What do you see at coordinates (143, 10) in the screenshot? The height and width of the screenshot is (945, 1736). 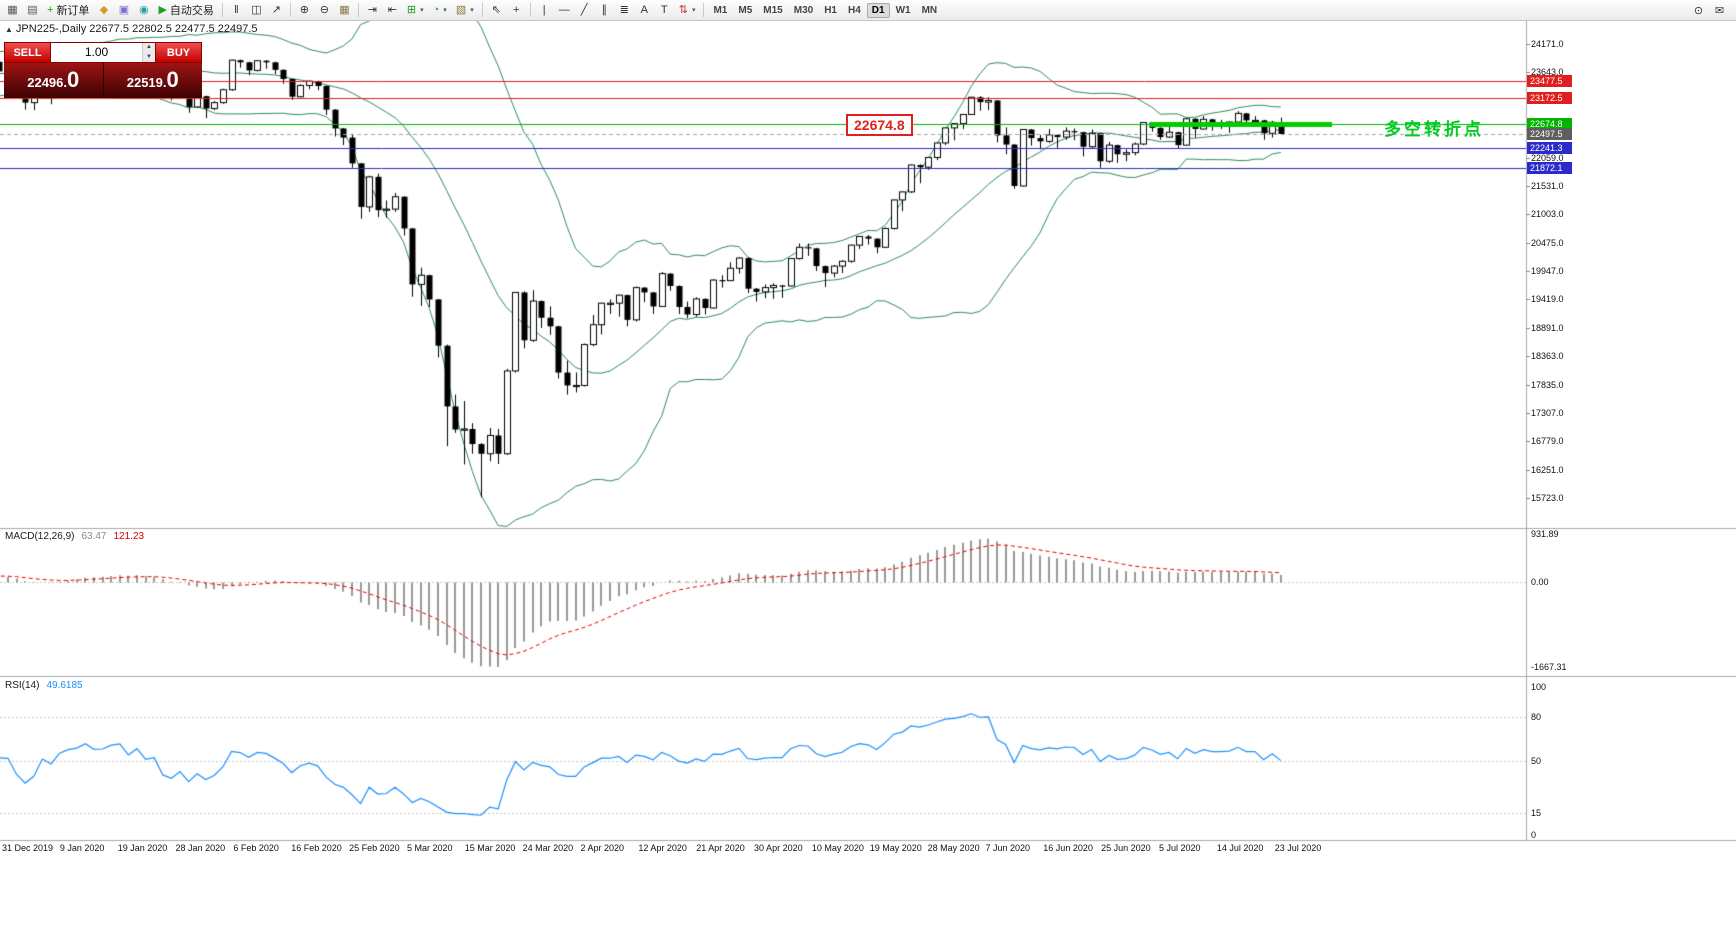 I see `navigator-icon: ◉` at bounding box center [143, 10].